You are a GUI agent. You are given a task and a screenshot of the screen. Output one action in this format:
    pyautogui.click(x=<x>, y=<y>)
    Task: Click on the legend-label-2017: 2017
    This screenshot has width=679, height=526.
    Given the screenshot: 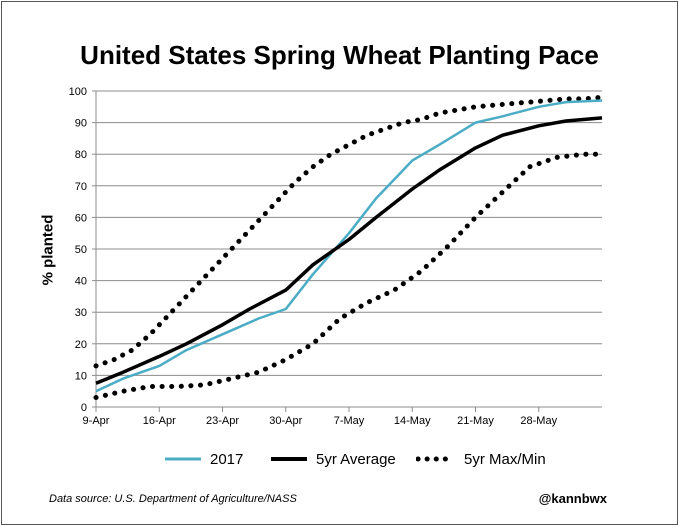 What is the action you would take?
    pyautogui.click(x=227, y=459)
    